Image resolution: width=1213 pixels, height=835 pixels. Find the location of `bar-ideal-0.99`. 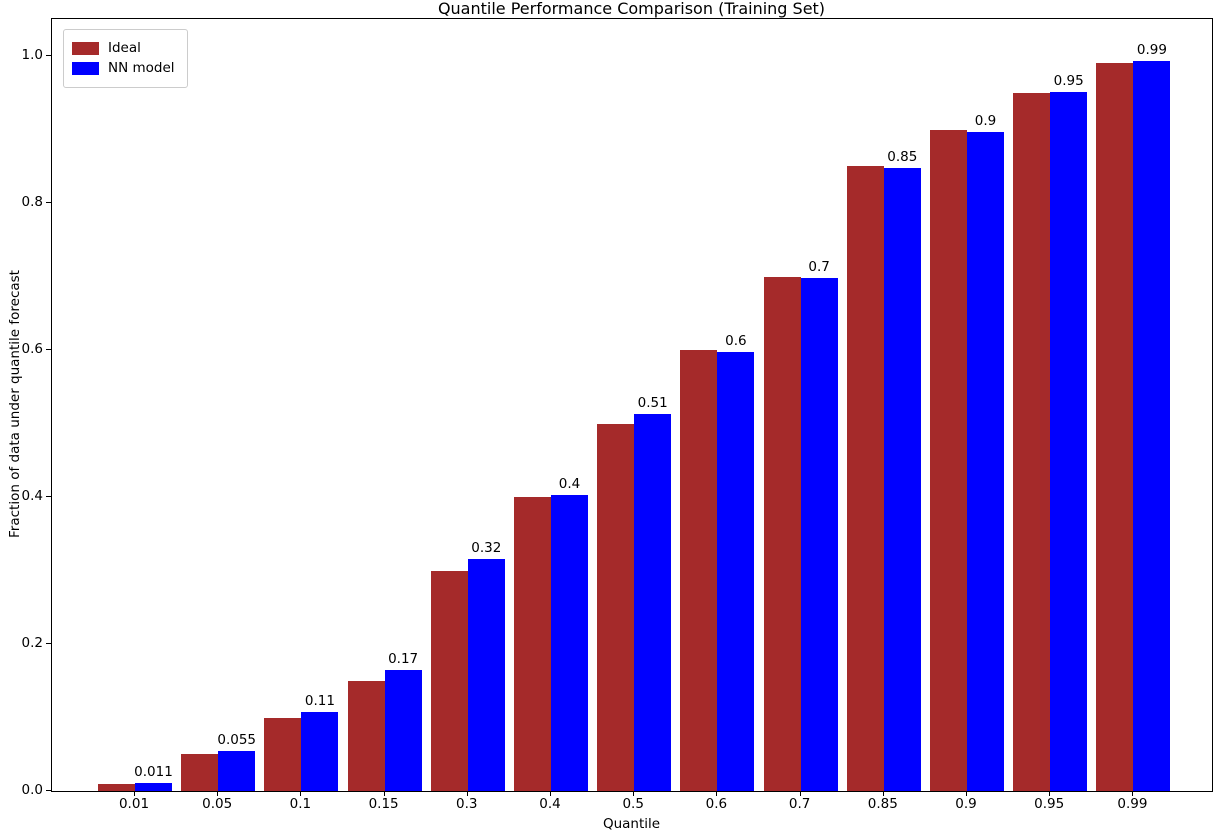

bar-ideal-0.99 is located at coordinates (1115, 427).